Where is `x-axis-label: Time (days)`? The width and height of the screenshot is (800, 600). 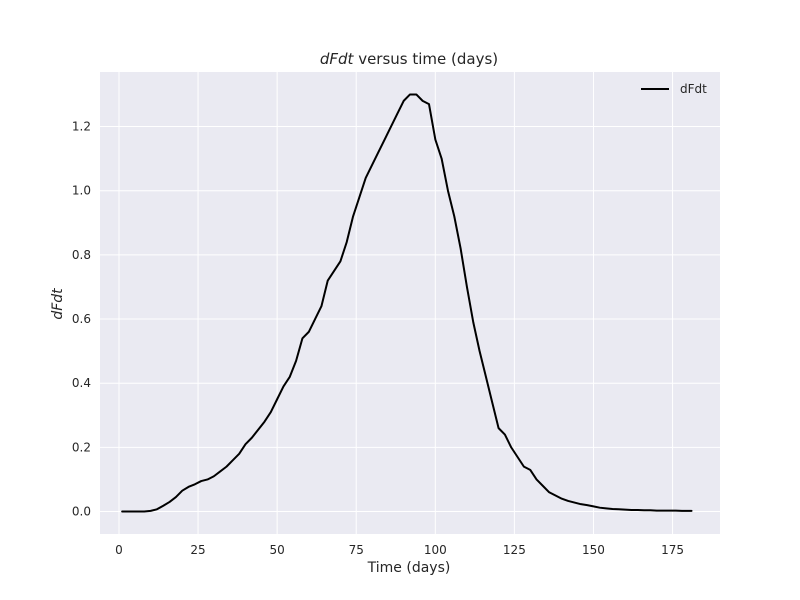
x-axis-label: Time (days) is located at coordinates (409, 568).